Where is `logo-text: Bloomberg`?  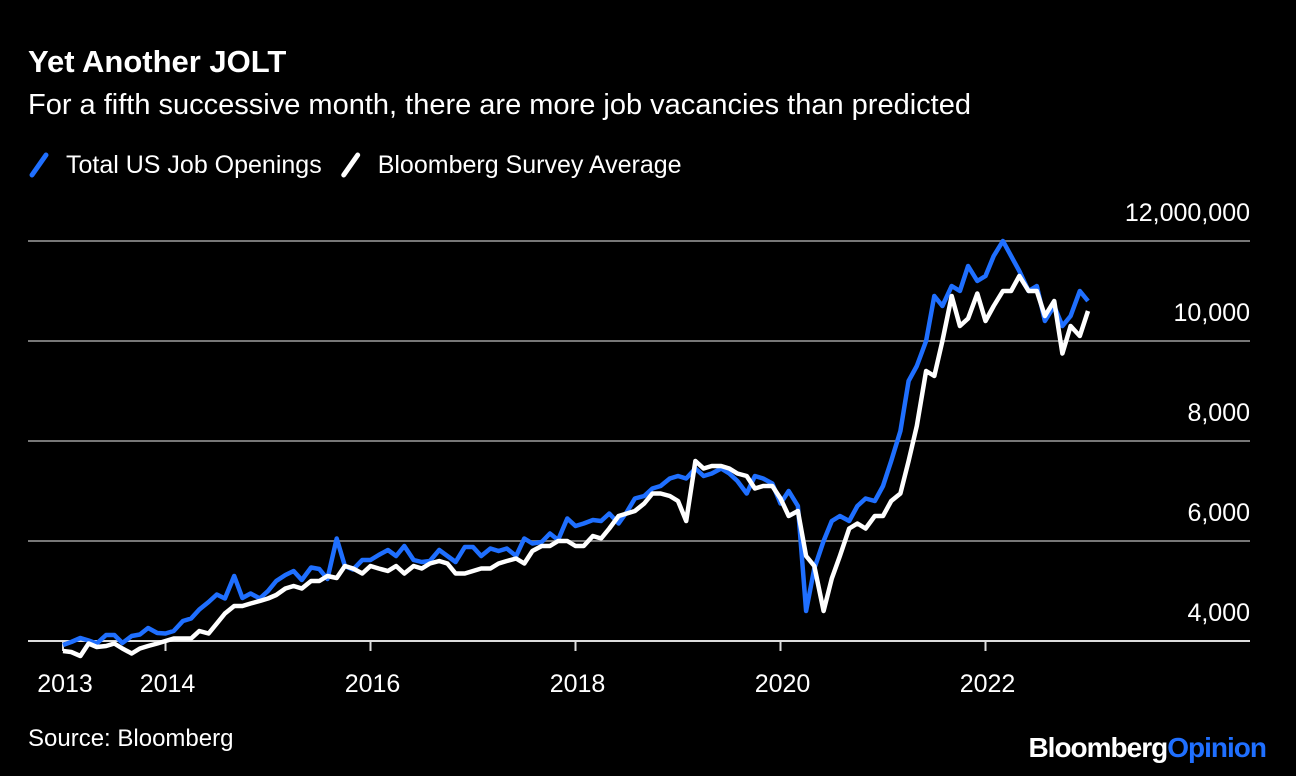 logo-text: Bloomberg is located at coordinates (1097, 747).